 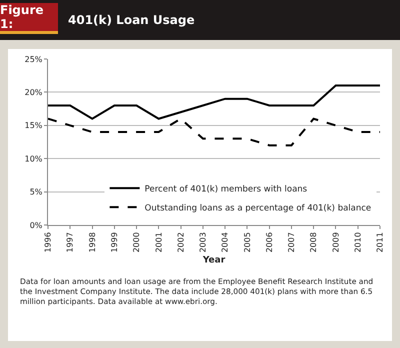 What do you see at coordinates (159, 242) in the screenshot?
I see `x-tick-label: 2001` at bounding box center [159, 242].